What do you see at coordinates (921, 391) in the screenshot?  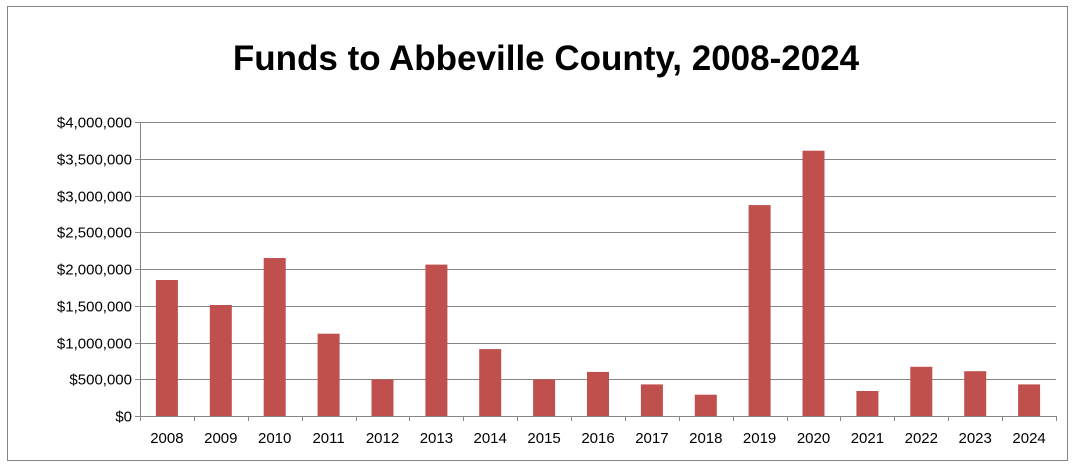 I see `bar-2022` at bounding box center [921, 391].